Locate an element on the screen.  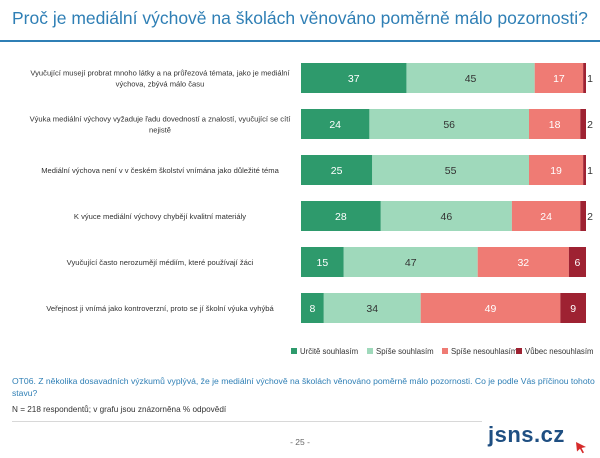
data-label: 17 is located at coordinates (559, 79).